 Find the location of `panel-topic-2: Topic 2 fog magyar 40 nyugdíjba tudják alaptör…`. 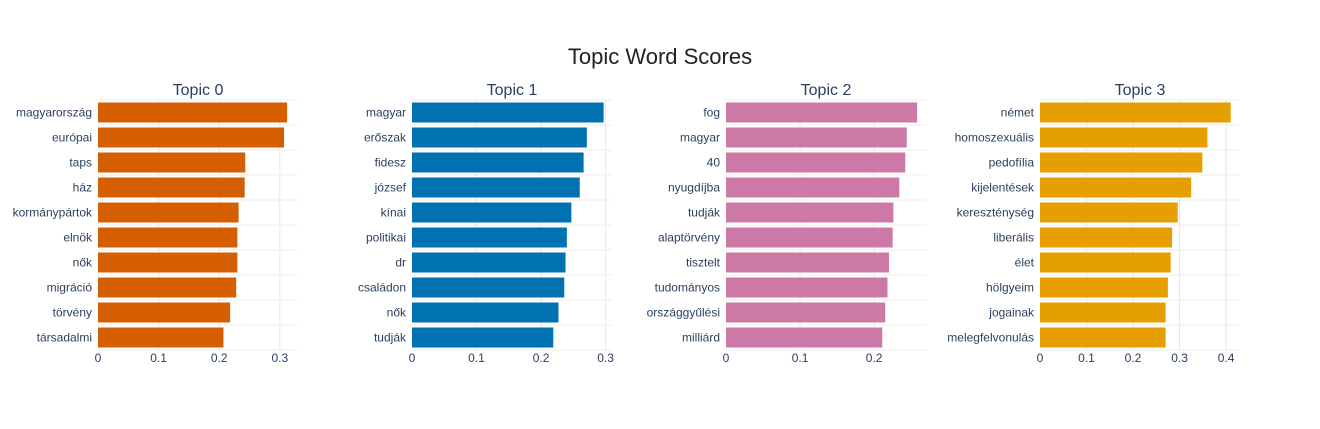

panel-topic-2: Topic 2 fog magyar 40 nyugdíjba tudják alaptör… is located at coordinates (786, 223).